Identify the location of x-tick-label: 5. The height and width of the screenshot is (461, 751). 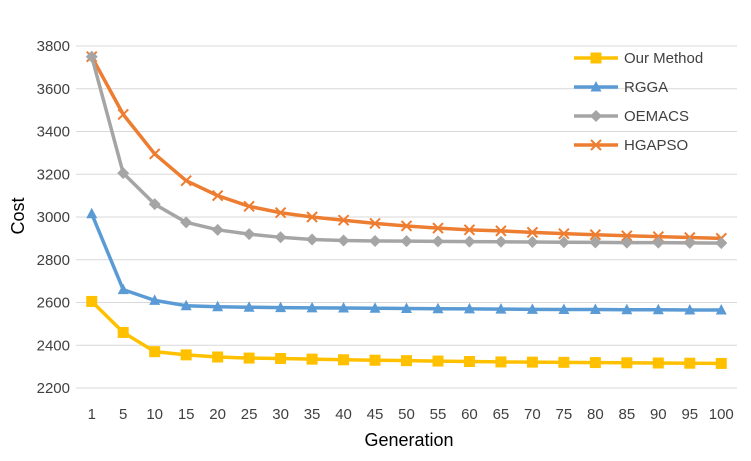
(123, 414).